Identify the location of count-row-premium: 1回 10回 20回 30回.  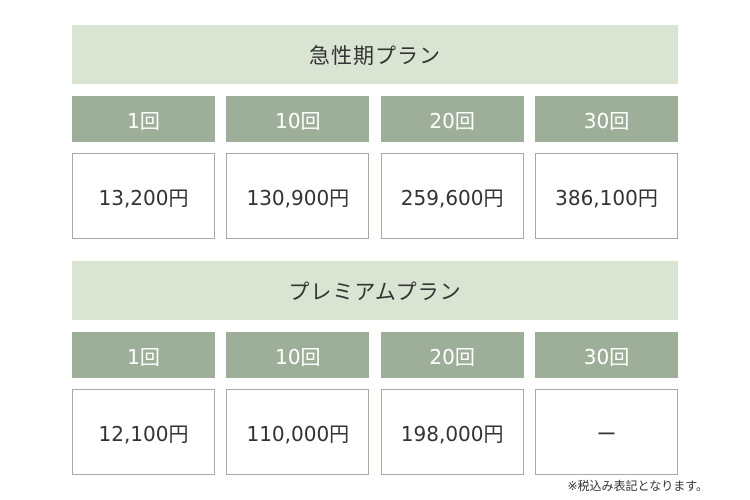
(375, 355).